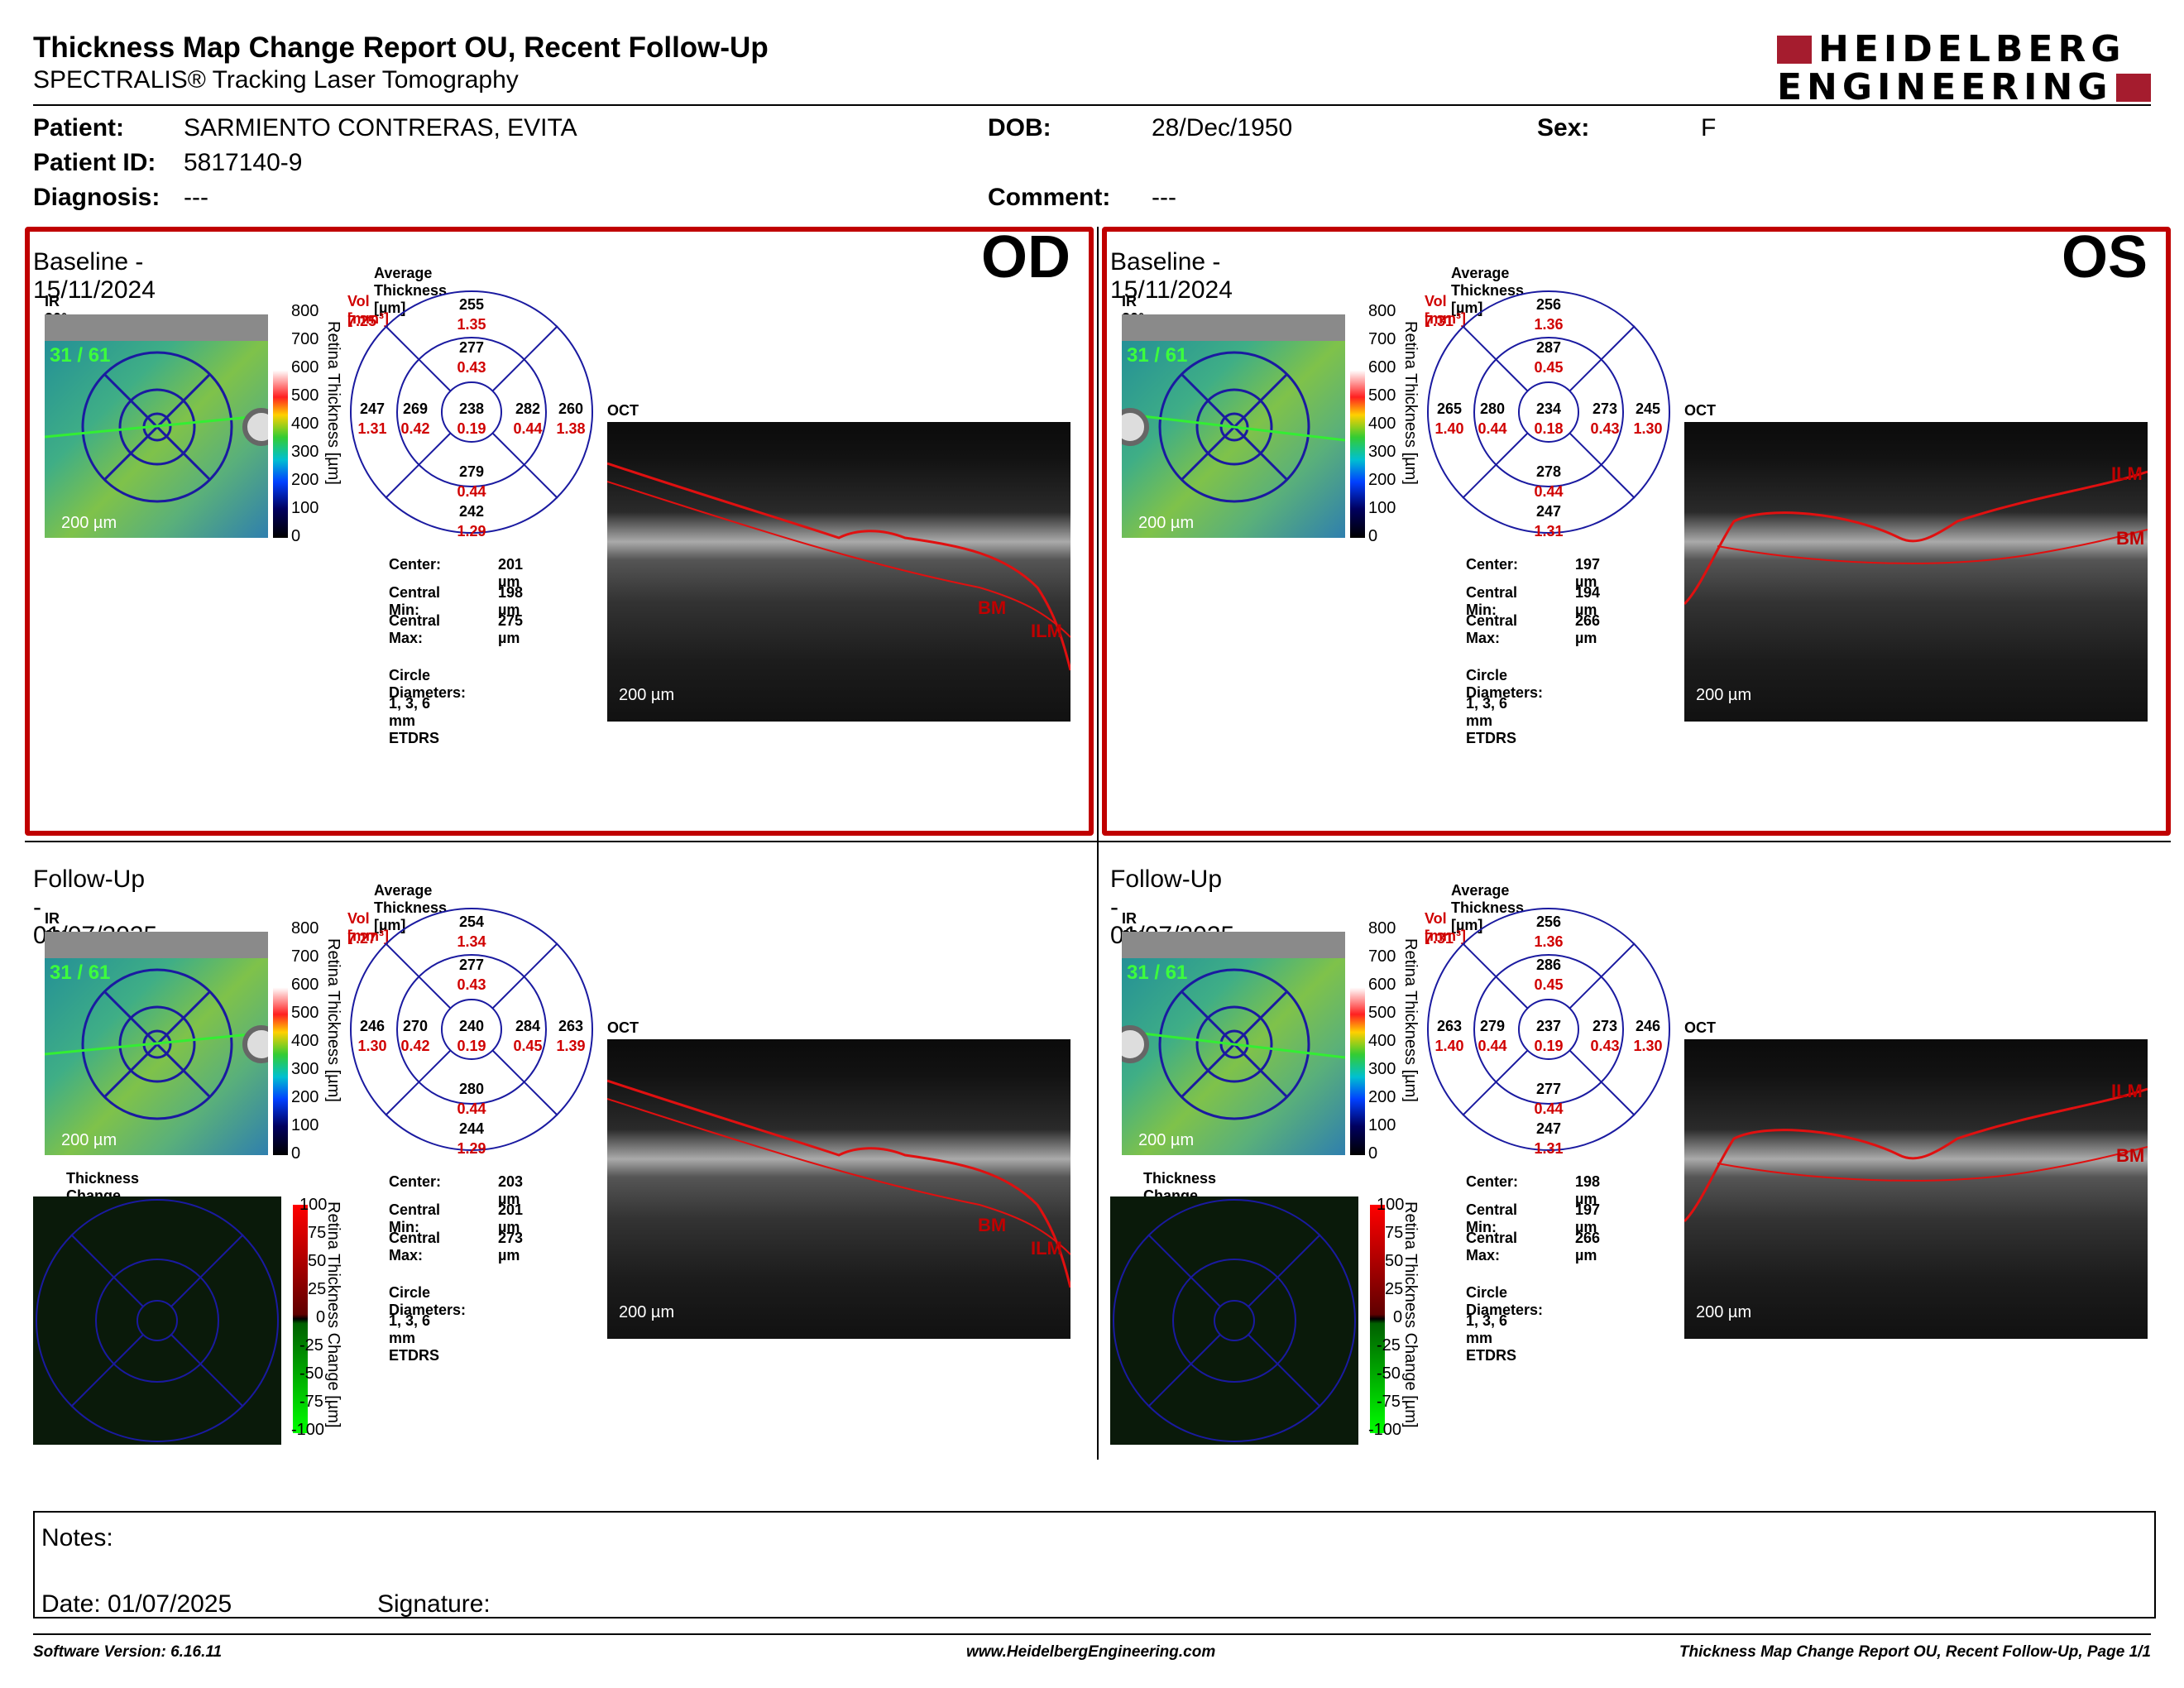 This screenshot has height=1688, width=2184. I want to click on center-label: Center:, so click(415, 564).